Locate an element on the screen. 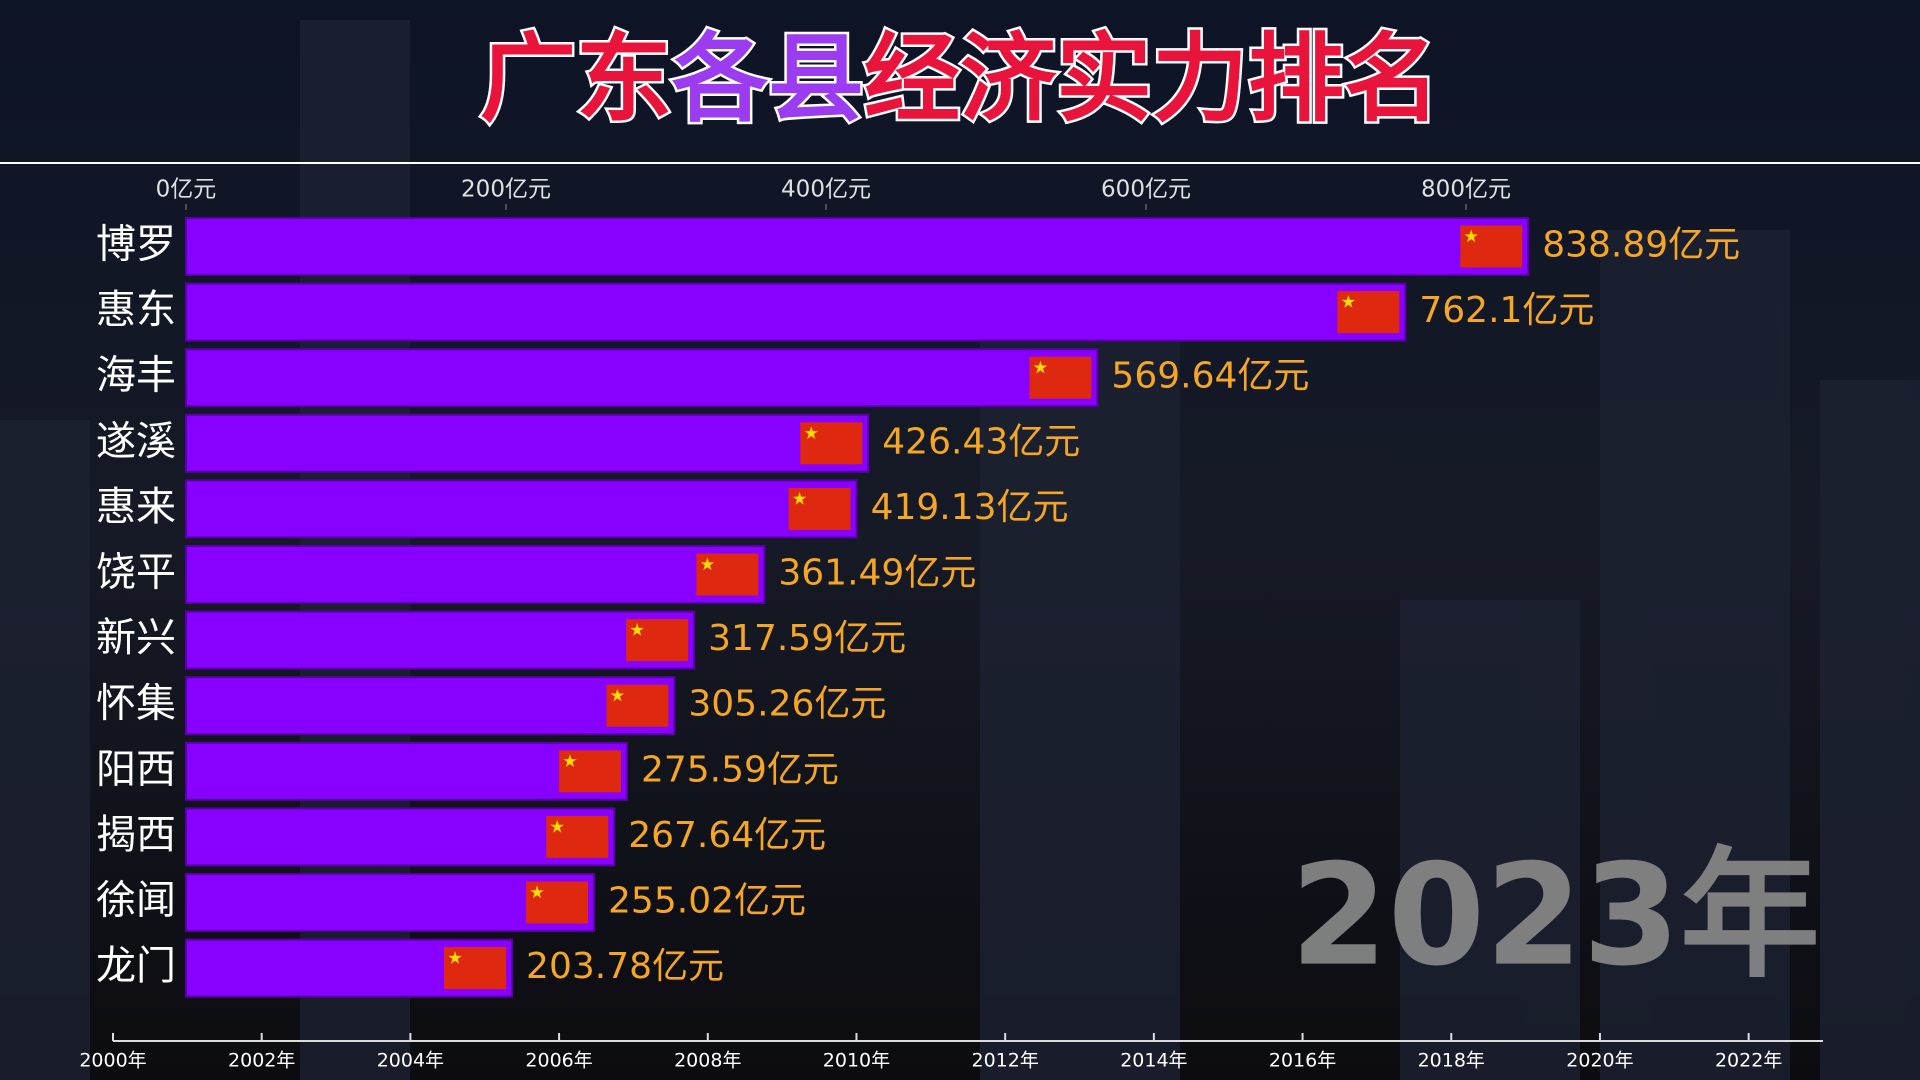 This screenshot has width=1920, height=1080. category-label: 惠东 is located at coordinates (136, 310).